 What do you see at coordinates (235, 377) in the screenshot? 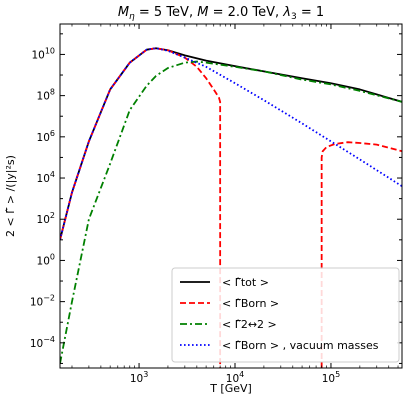
I see `x-tick-label: 10⁴` at bounding box center [235, 377].